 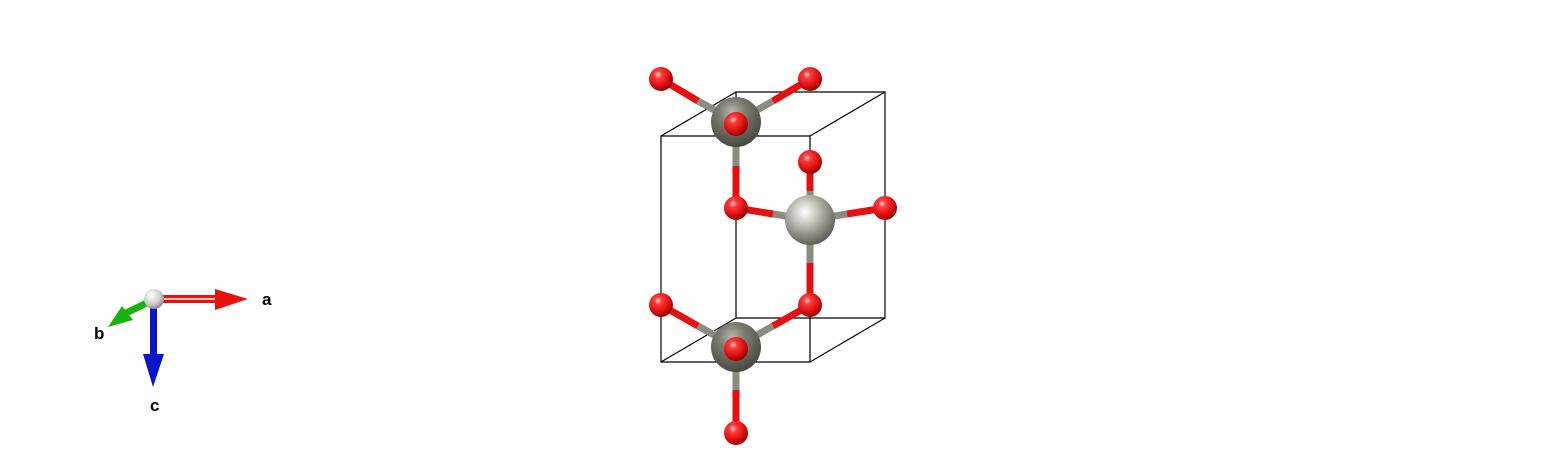 I want to click on bonds, so click(x=772, y=254).